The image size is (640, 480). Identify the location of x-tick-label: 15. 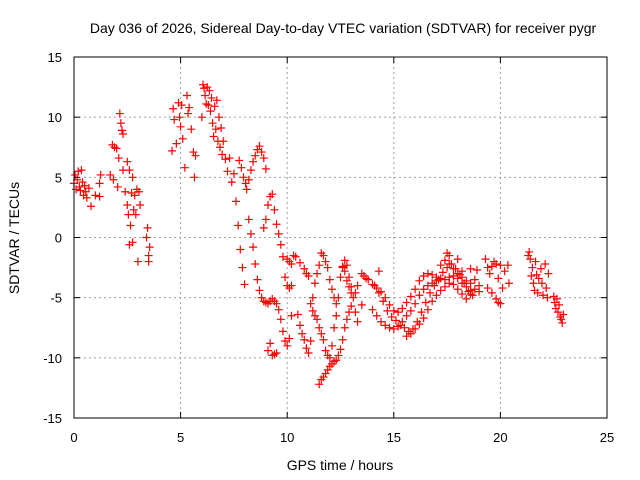
(394, 437).